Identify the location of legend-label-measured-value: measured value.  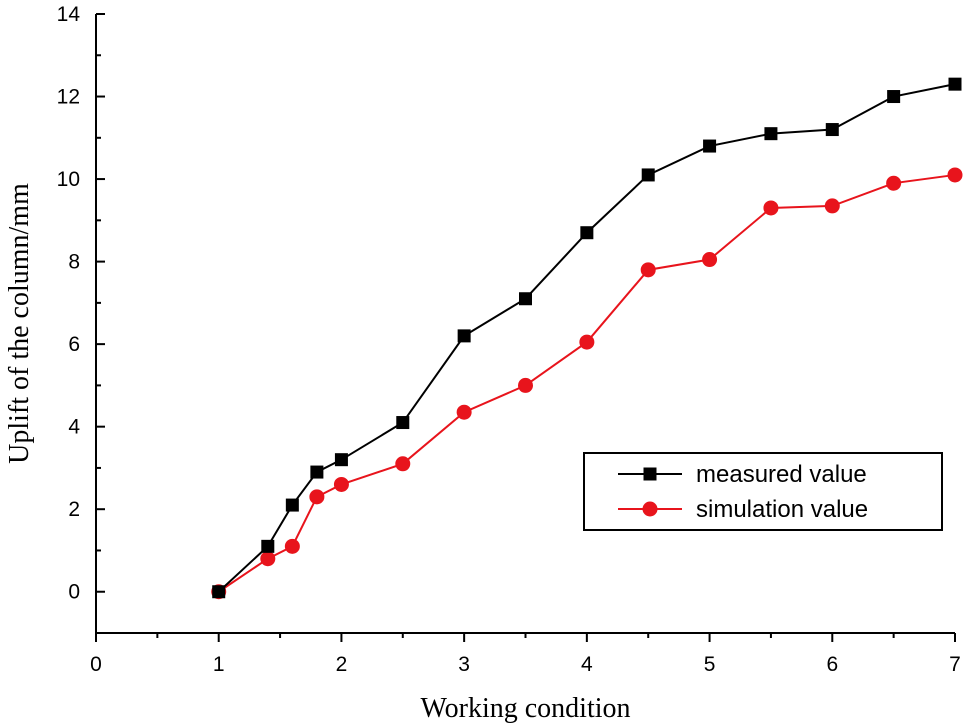
(781, 474).